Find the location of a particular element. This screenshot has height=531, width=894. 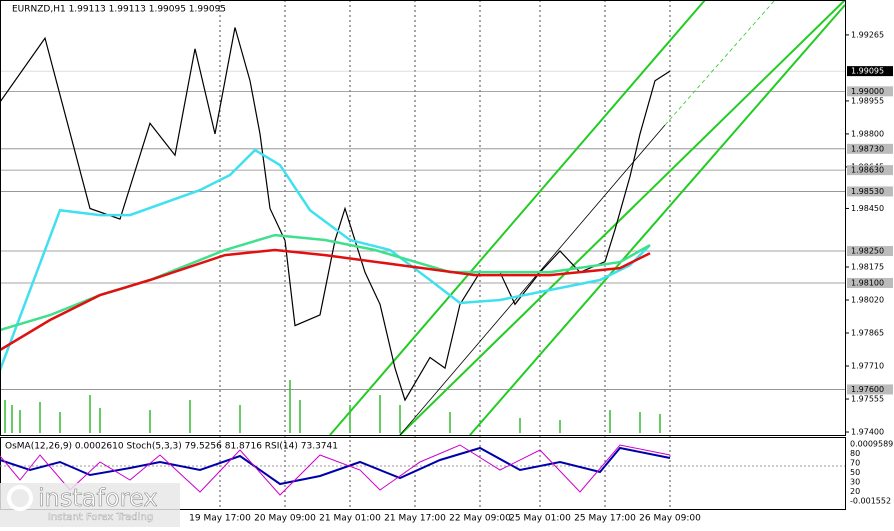

volume-bars is located at coordinates (332, 406).